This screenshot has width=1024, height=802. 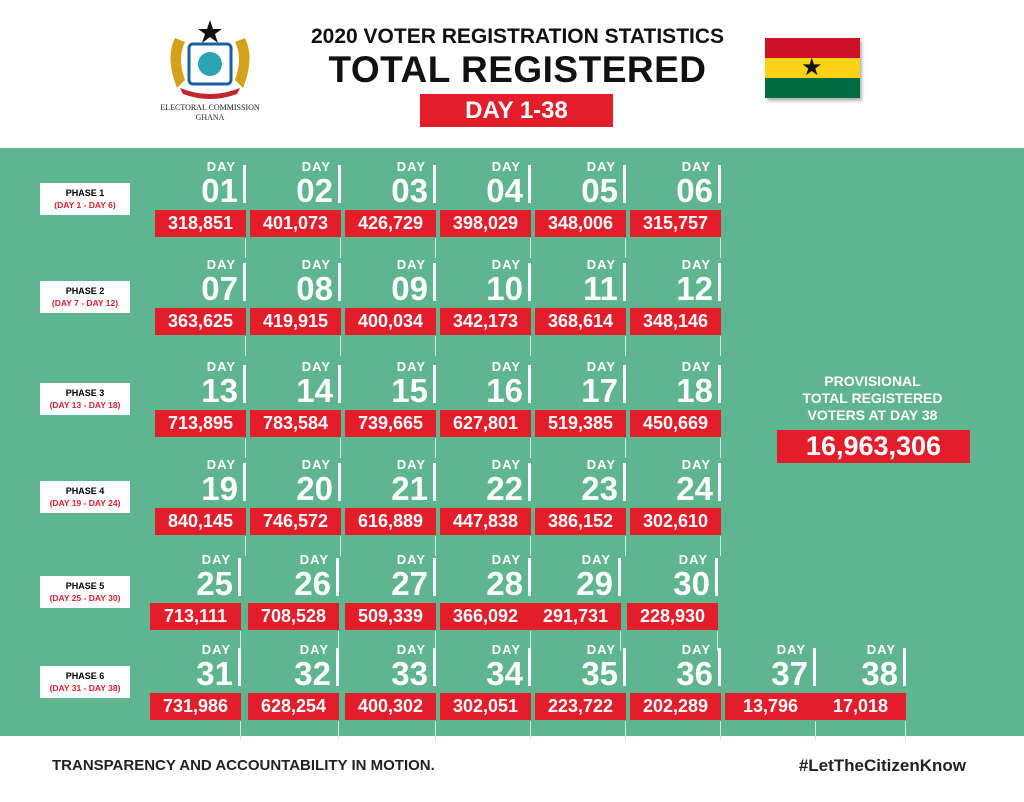 What do you see at coordinates (516, 110) in the screenshot?
I see `day-range-badge: DAY 1-38` at bounding box center [516, 110].